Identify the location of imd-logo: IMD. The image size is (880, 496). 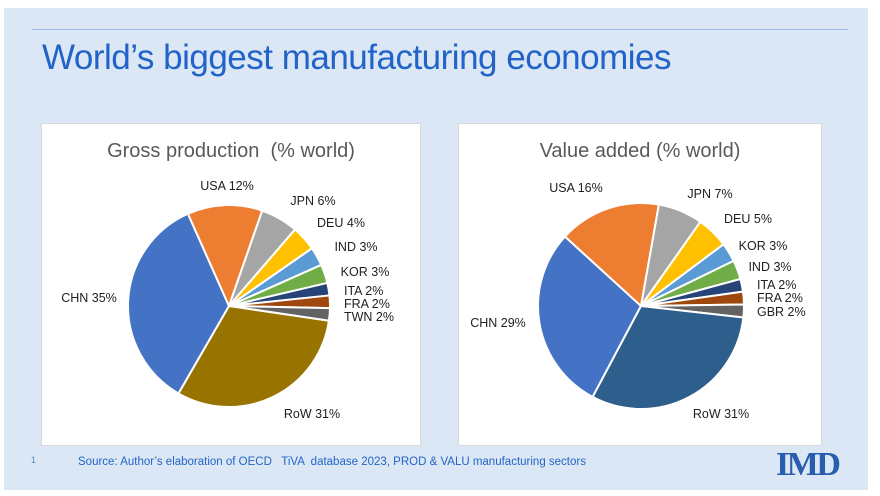
(808, 464).